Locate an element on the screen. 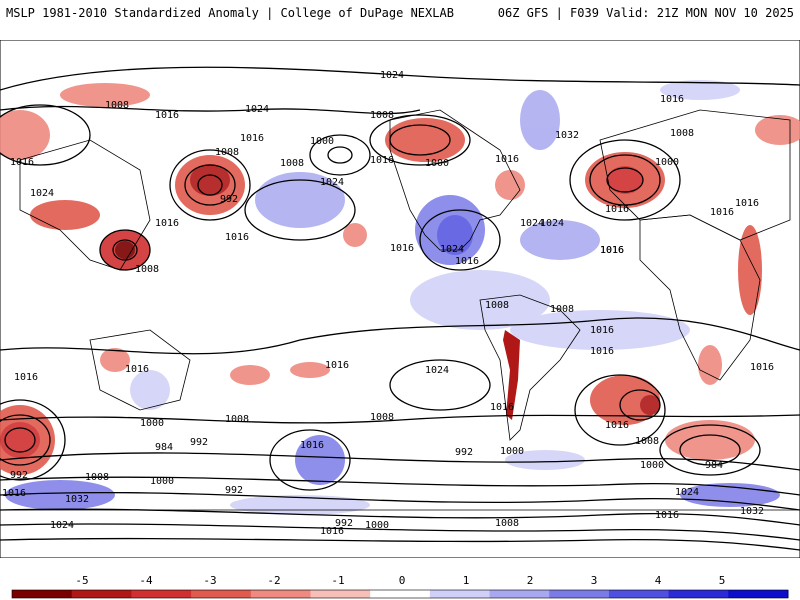 Image resolution: width=800 pixels, height=600 pixels. colorbar-tick-label: 2 is located at coordinates (530, 580).